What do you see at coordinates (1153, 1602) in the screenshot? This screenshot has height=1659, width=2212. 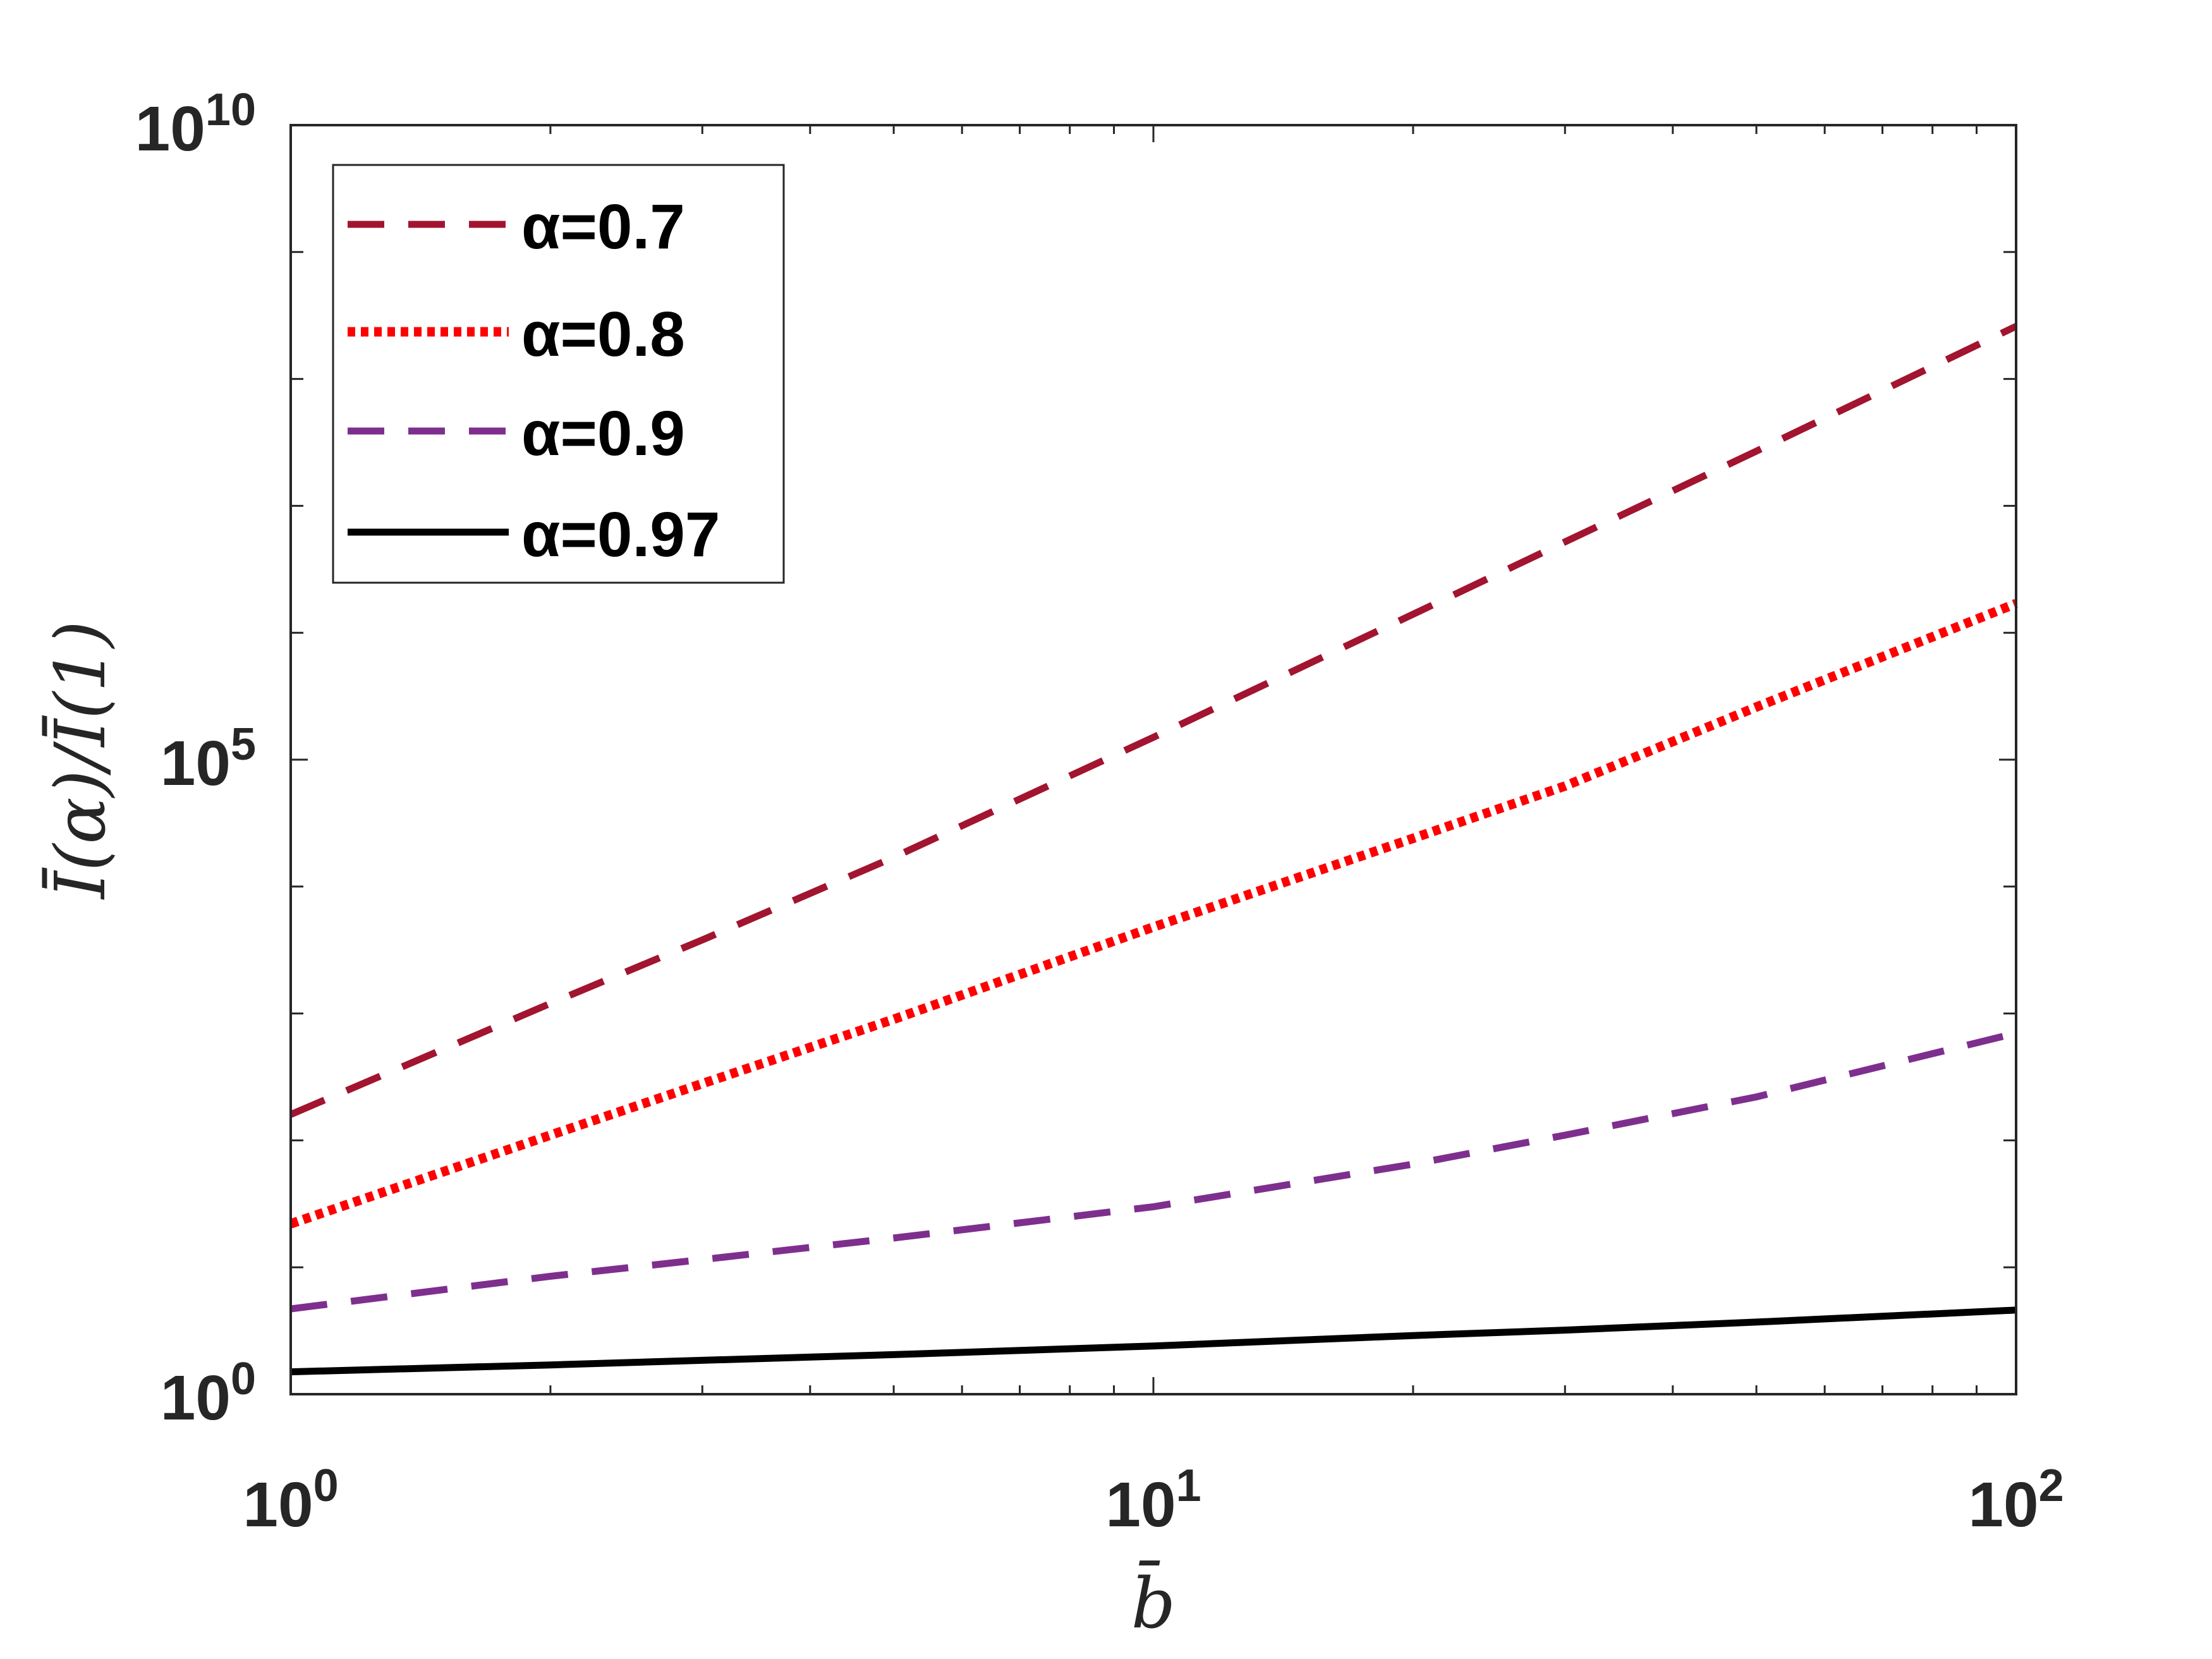 I see `x-axis-label: b̄` at bounding box center [1153, 1602].